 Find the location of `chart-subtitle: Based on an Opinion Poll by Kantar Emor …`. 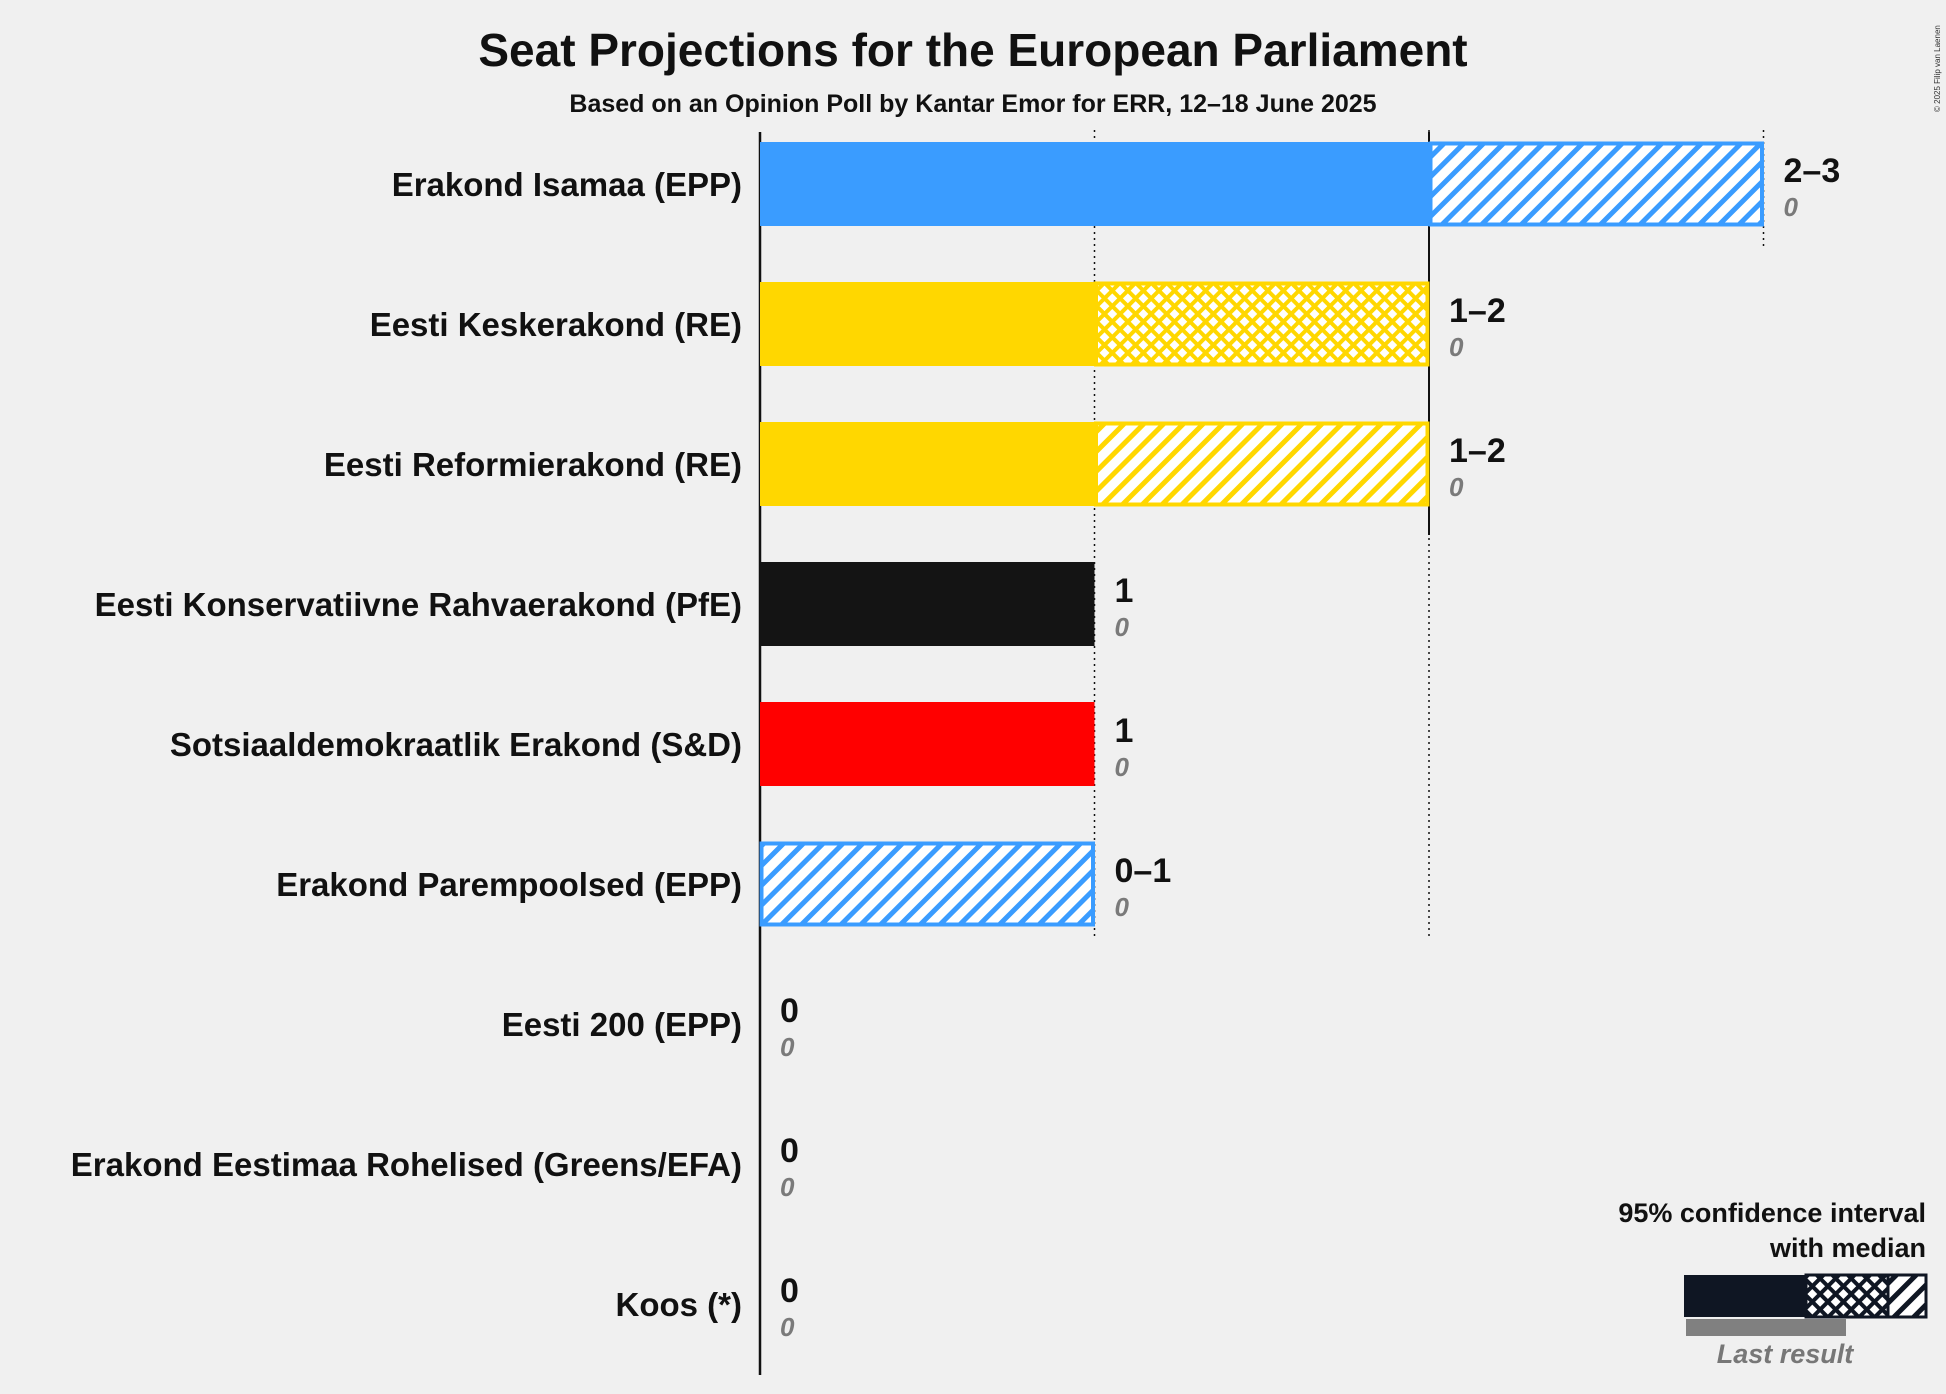

chart-subtitle: Based on an Opinion Poll by Kantar Emor … is located at coordinates (972, 104).